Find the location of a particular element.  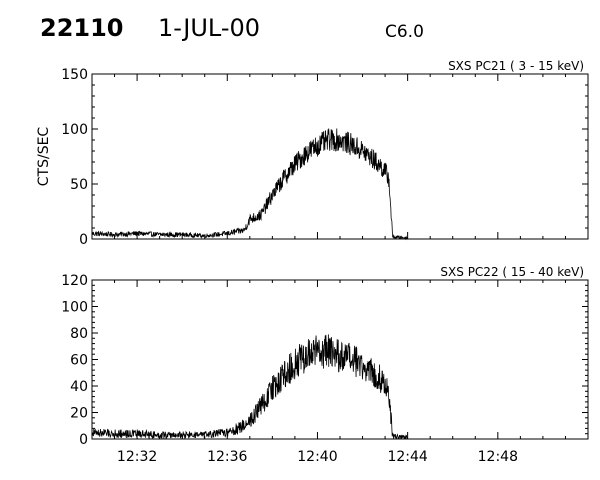

x-tick-label: 12:36 is located at coordinates (227, 457).